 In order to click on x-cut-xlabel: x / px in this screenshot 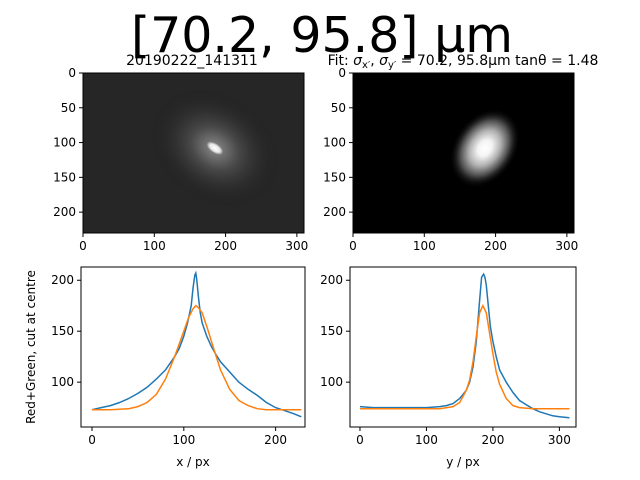, I will do `click(193, 462)`.